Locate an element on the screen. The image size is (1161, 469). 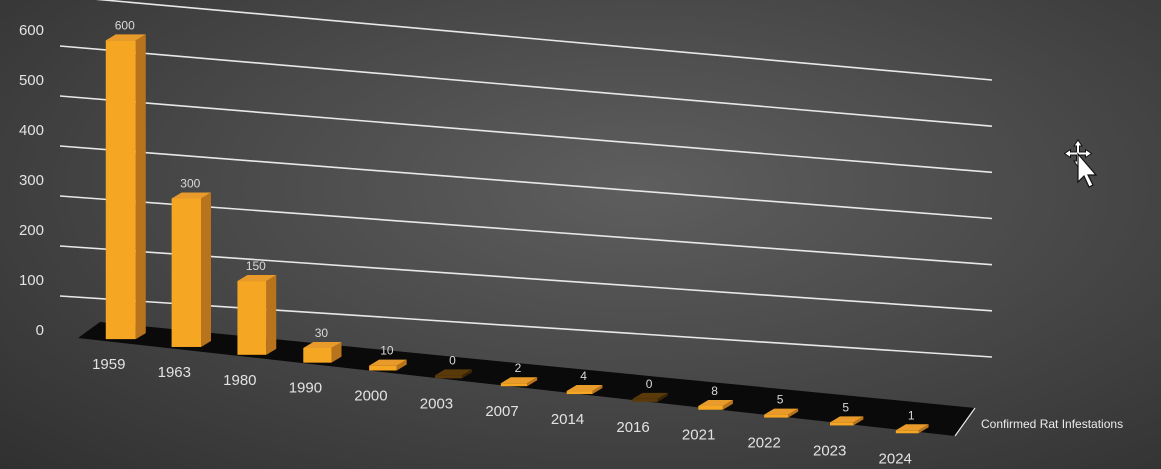
bar: 1 is located at coordinates (912, 421).